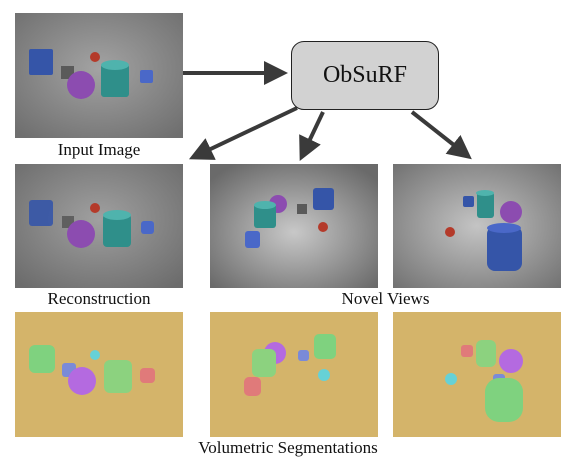 The height and width of the screenshot is (463, 570). What do you see at coordinates (99, 374) in the screenshot?
I see `segmentation-reconstruction` at bounding box center [99, 374].